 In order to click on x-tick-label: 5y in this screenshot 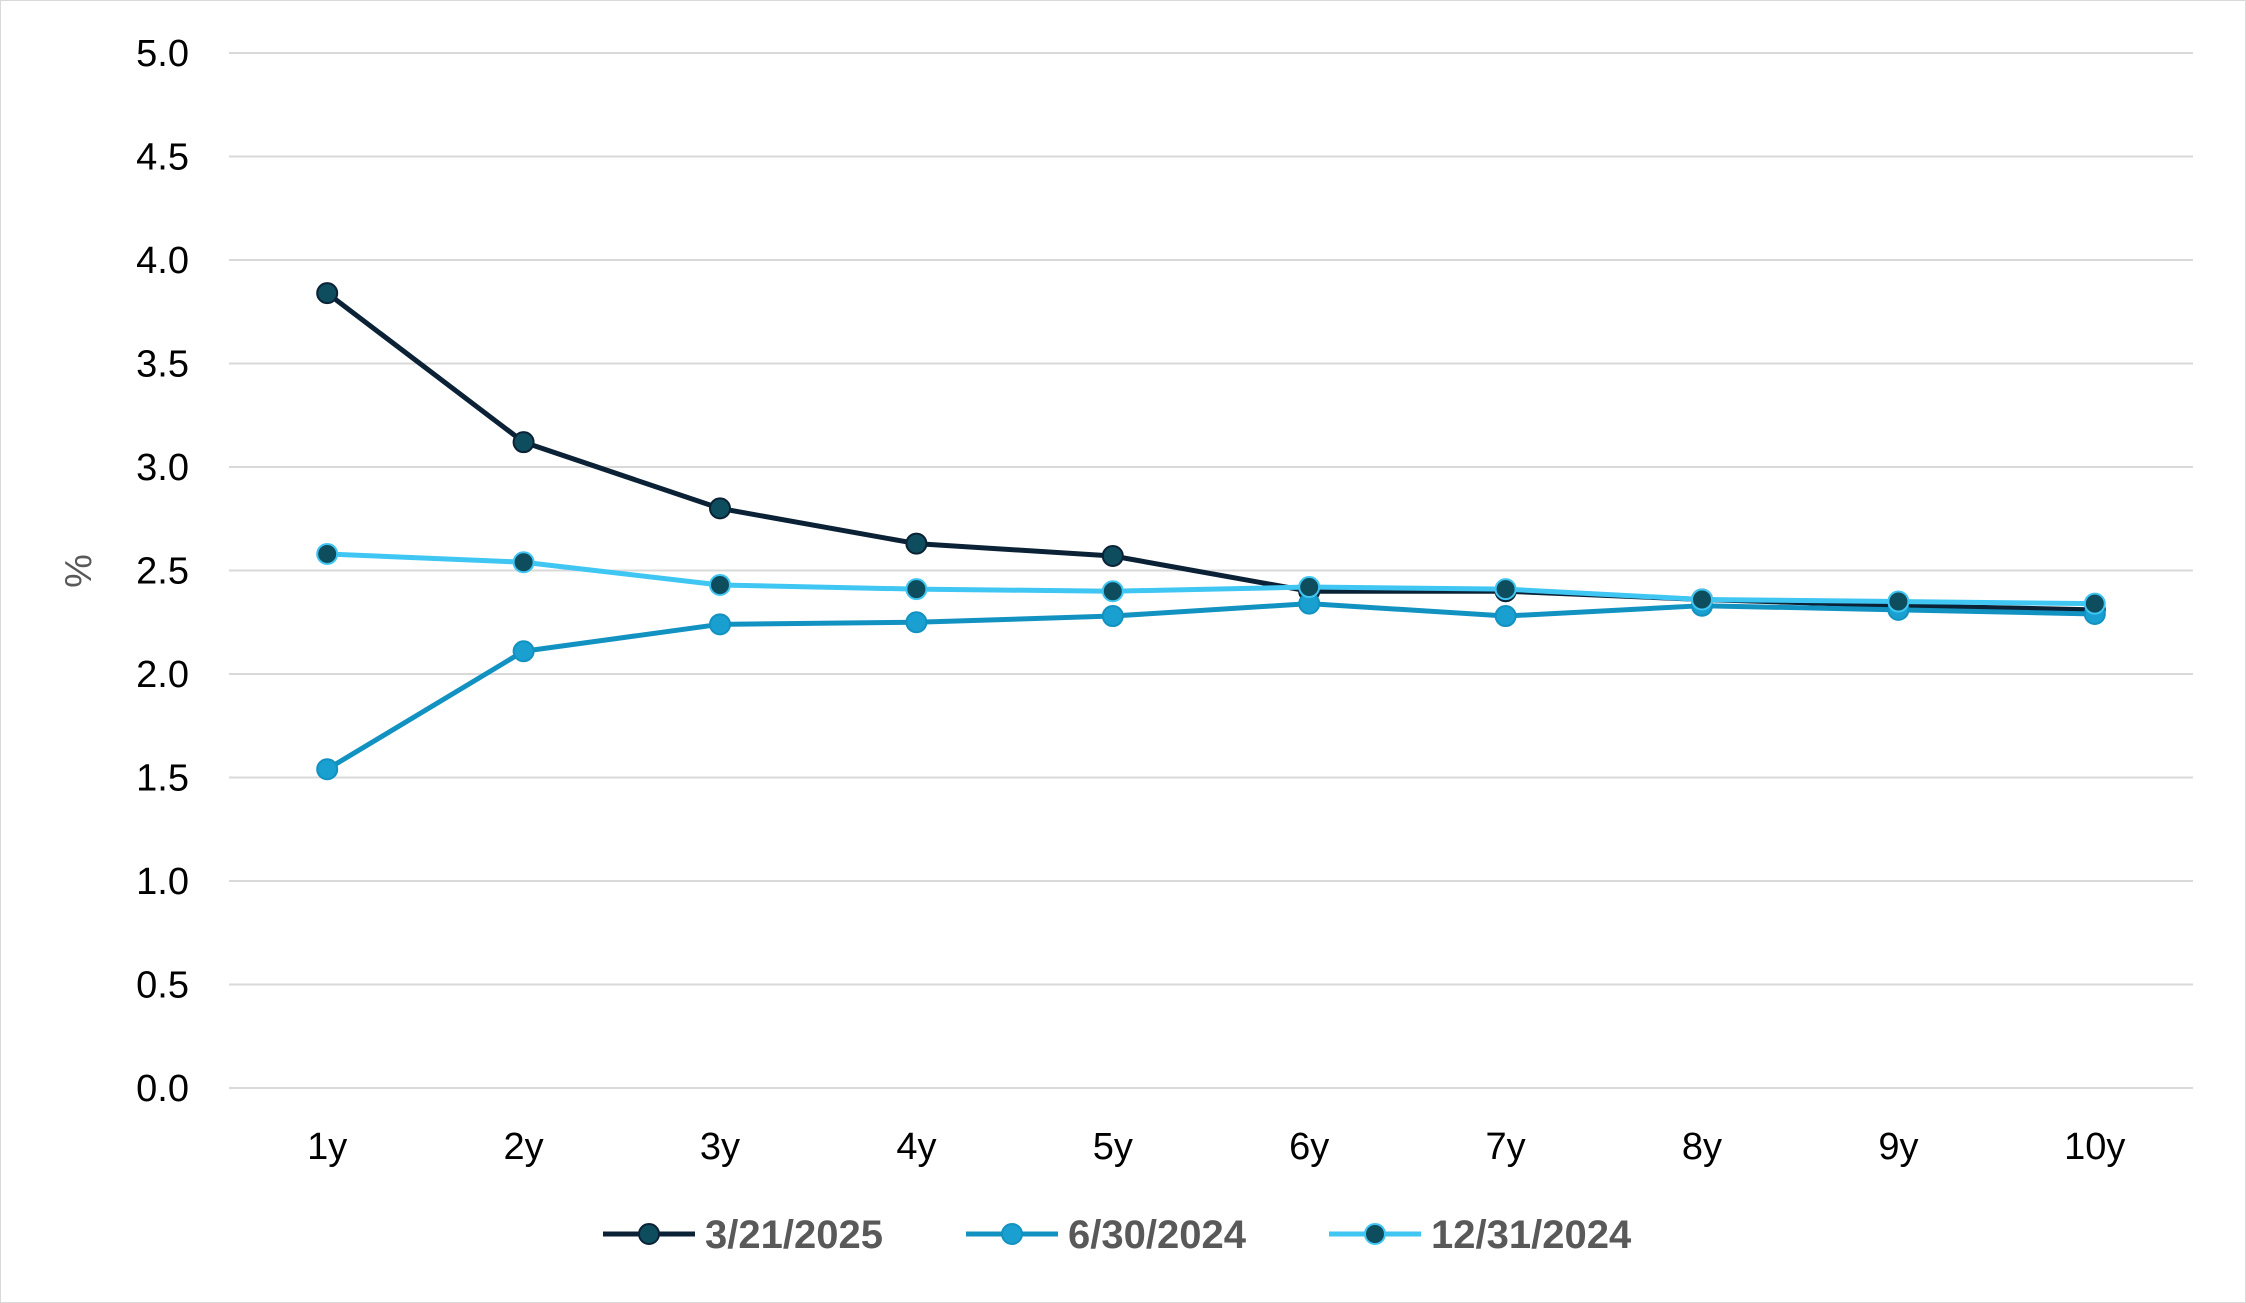, I will do `click(1113, 1147)`.